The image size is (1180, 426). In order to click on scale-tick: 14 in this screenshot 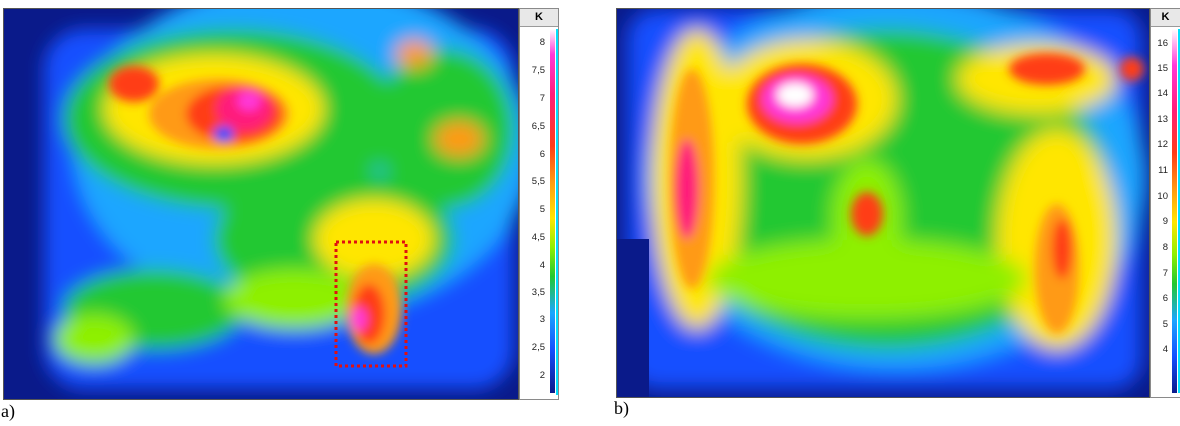, I will do `click(1162, 93)`.